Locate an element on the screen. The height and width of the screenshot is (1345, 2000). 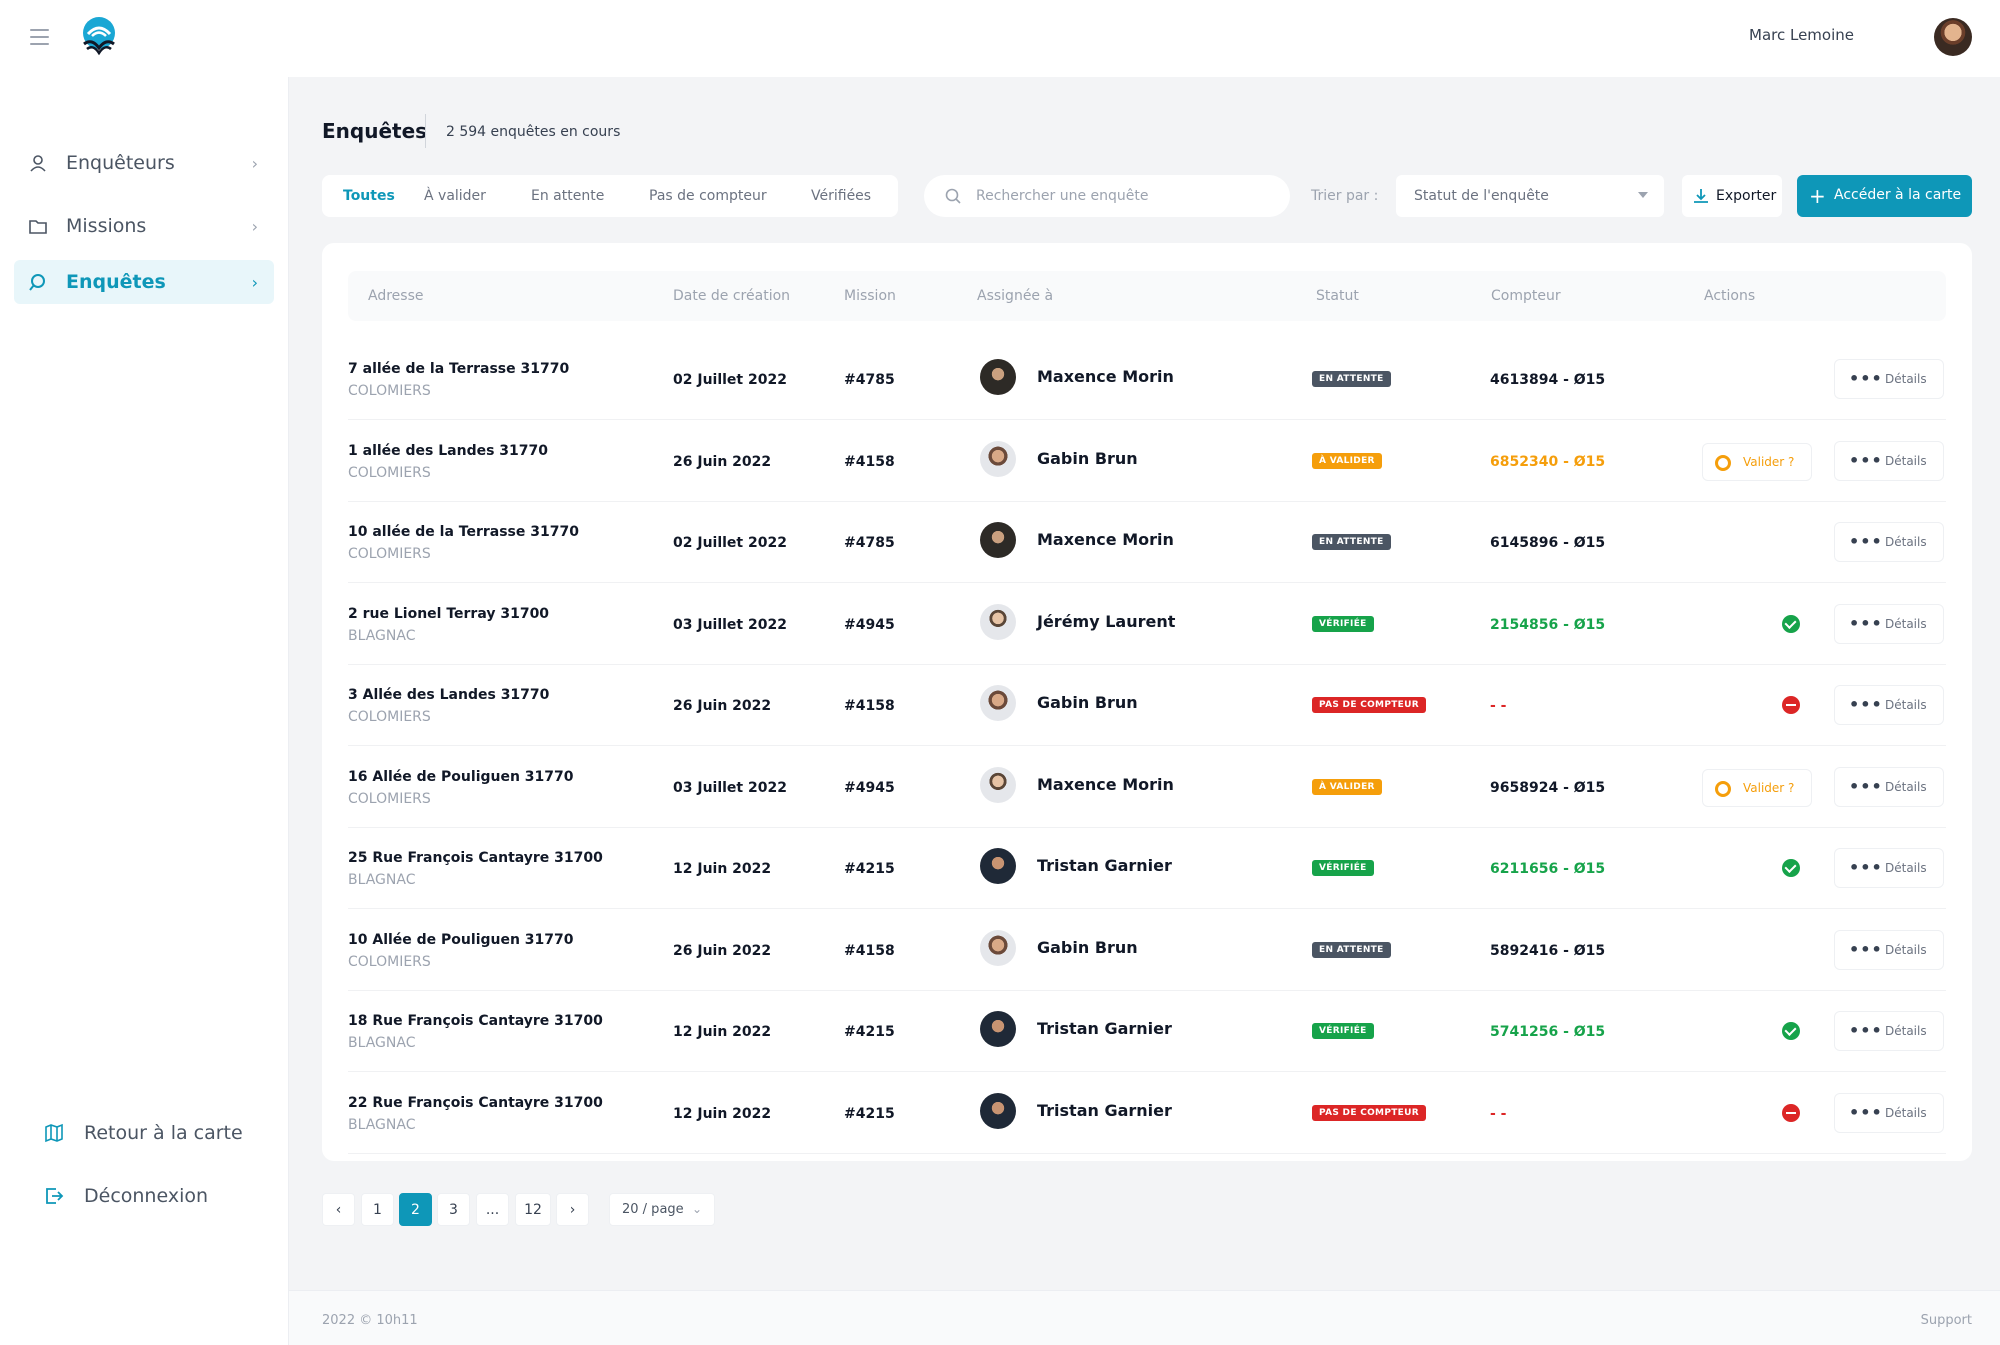
search-icon is located at coordinates (37, 282).